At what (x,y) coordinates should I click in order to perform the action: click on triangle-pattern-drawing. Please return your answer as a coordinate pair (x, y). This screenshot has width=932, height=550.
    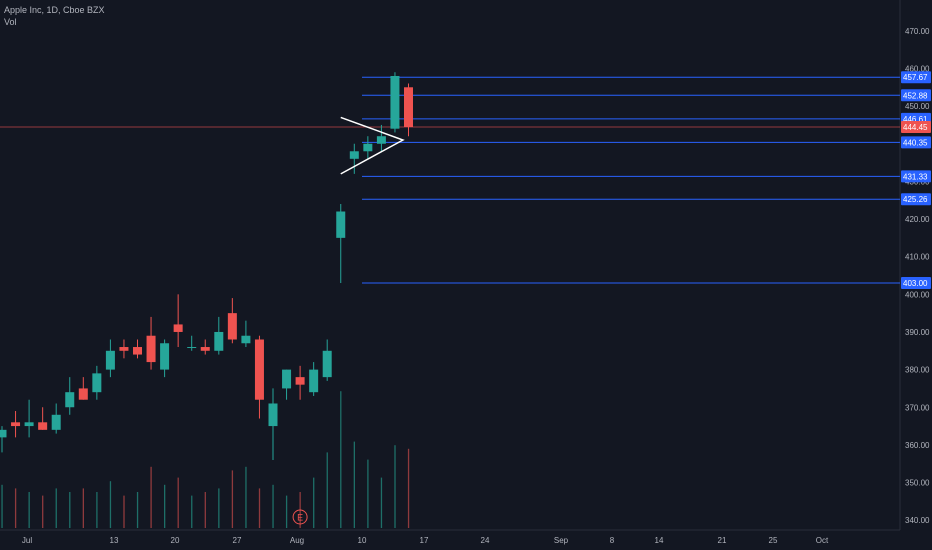
    Looking at the image, I should click on (372, 145).